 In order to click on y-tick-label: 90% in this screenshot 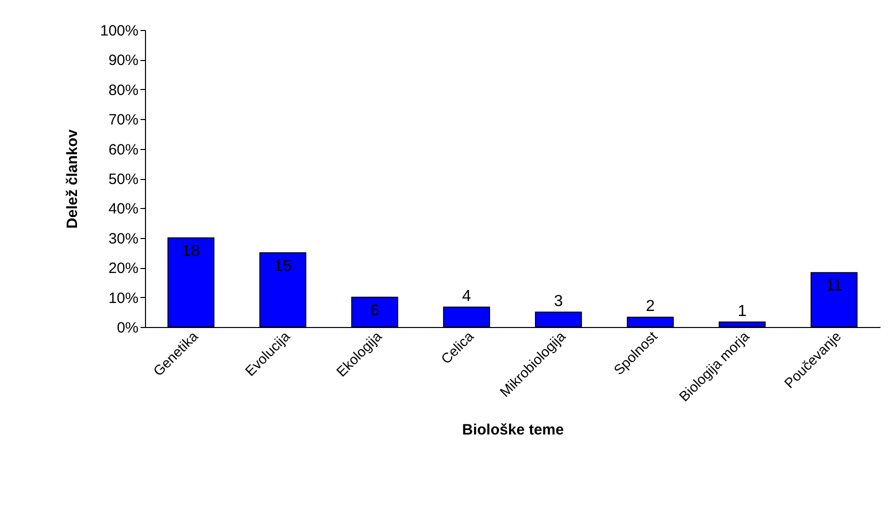, I will do `click(123, 61)`.